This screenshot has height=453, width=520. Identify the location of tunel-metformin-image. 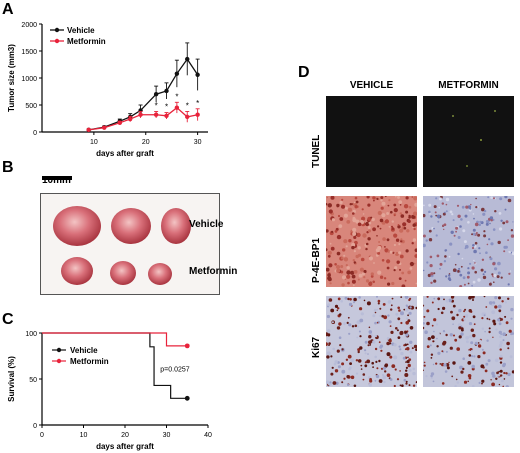
(468, 141).